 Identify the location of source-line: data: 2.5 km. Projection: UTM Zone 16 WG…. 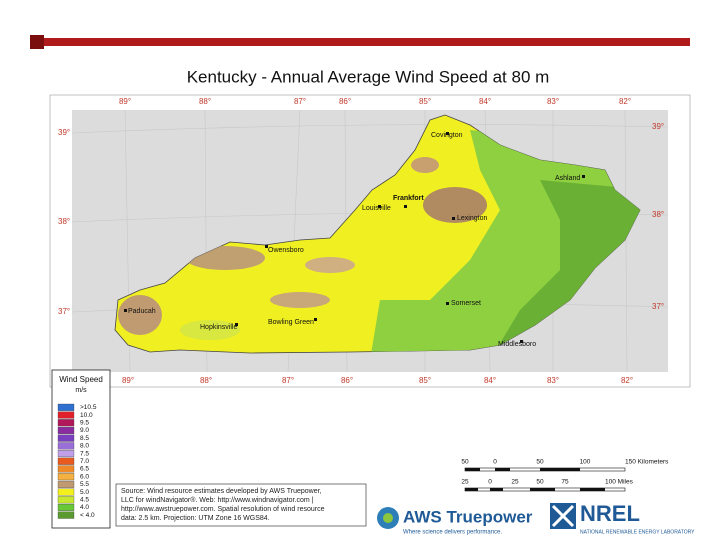
(195, 518).